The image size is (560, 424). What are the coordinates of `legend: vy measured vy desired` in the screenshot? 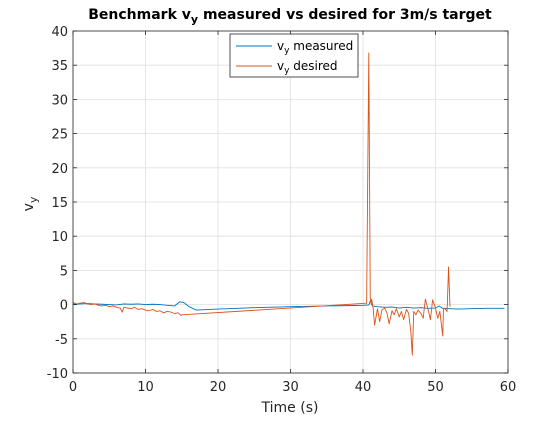 It's located at (294, 55).